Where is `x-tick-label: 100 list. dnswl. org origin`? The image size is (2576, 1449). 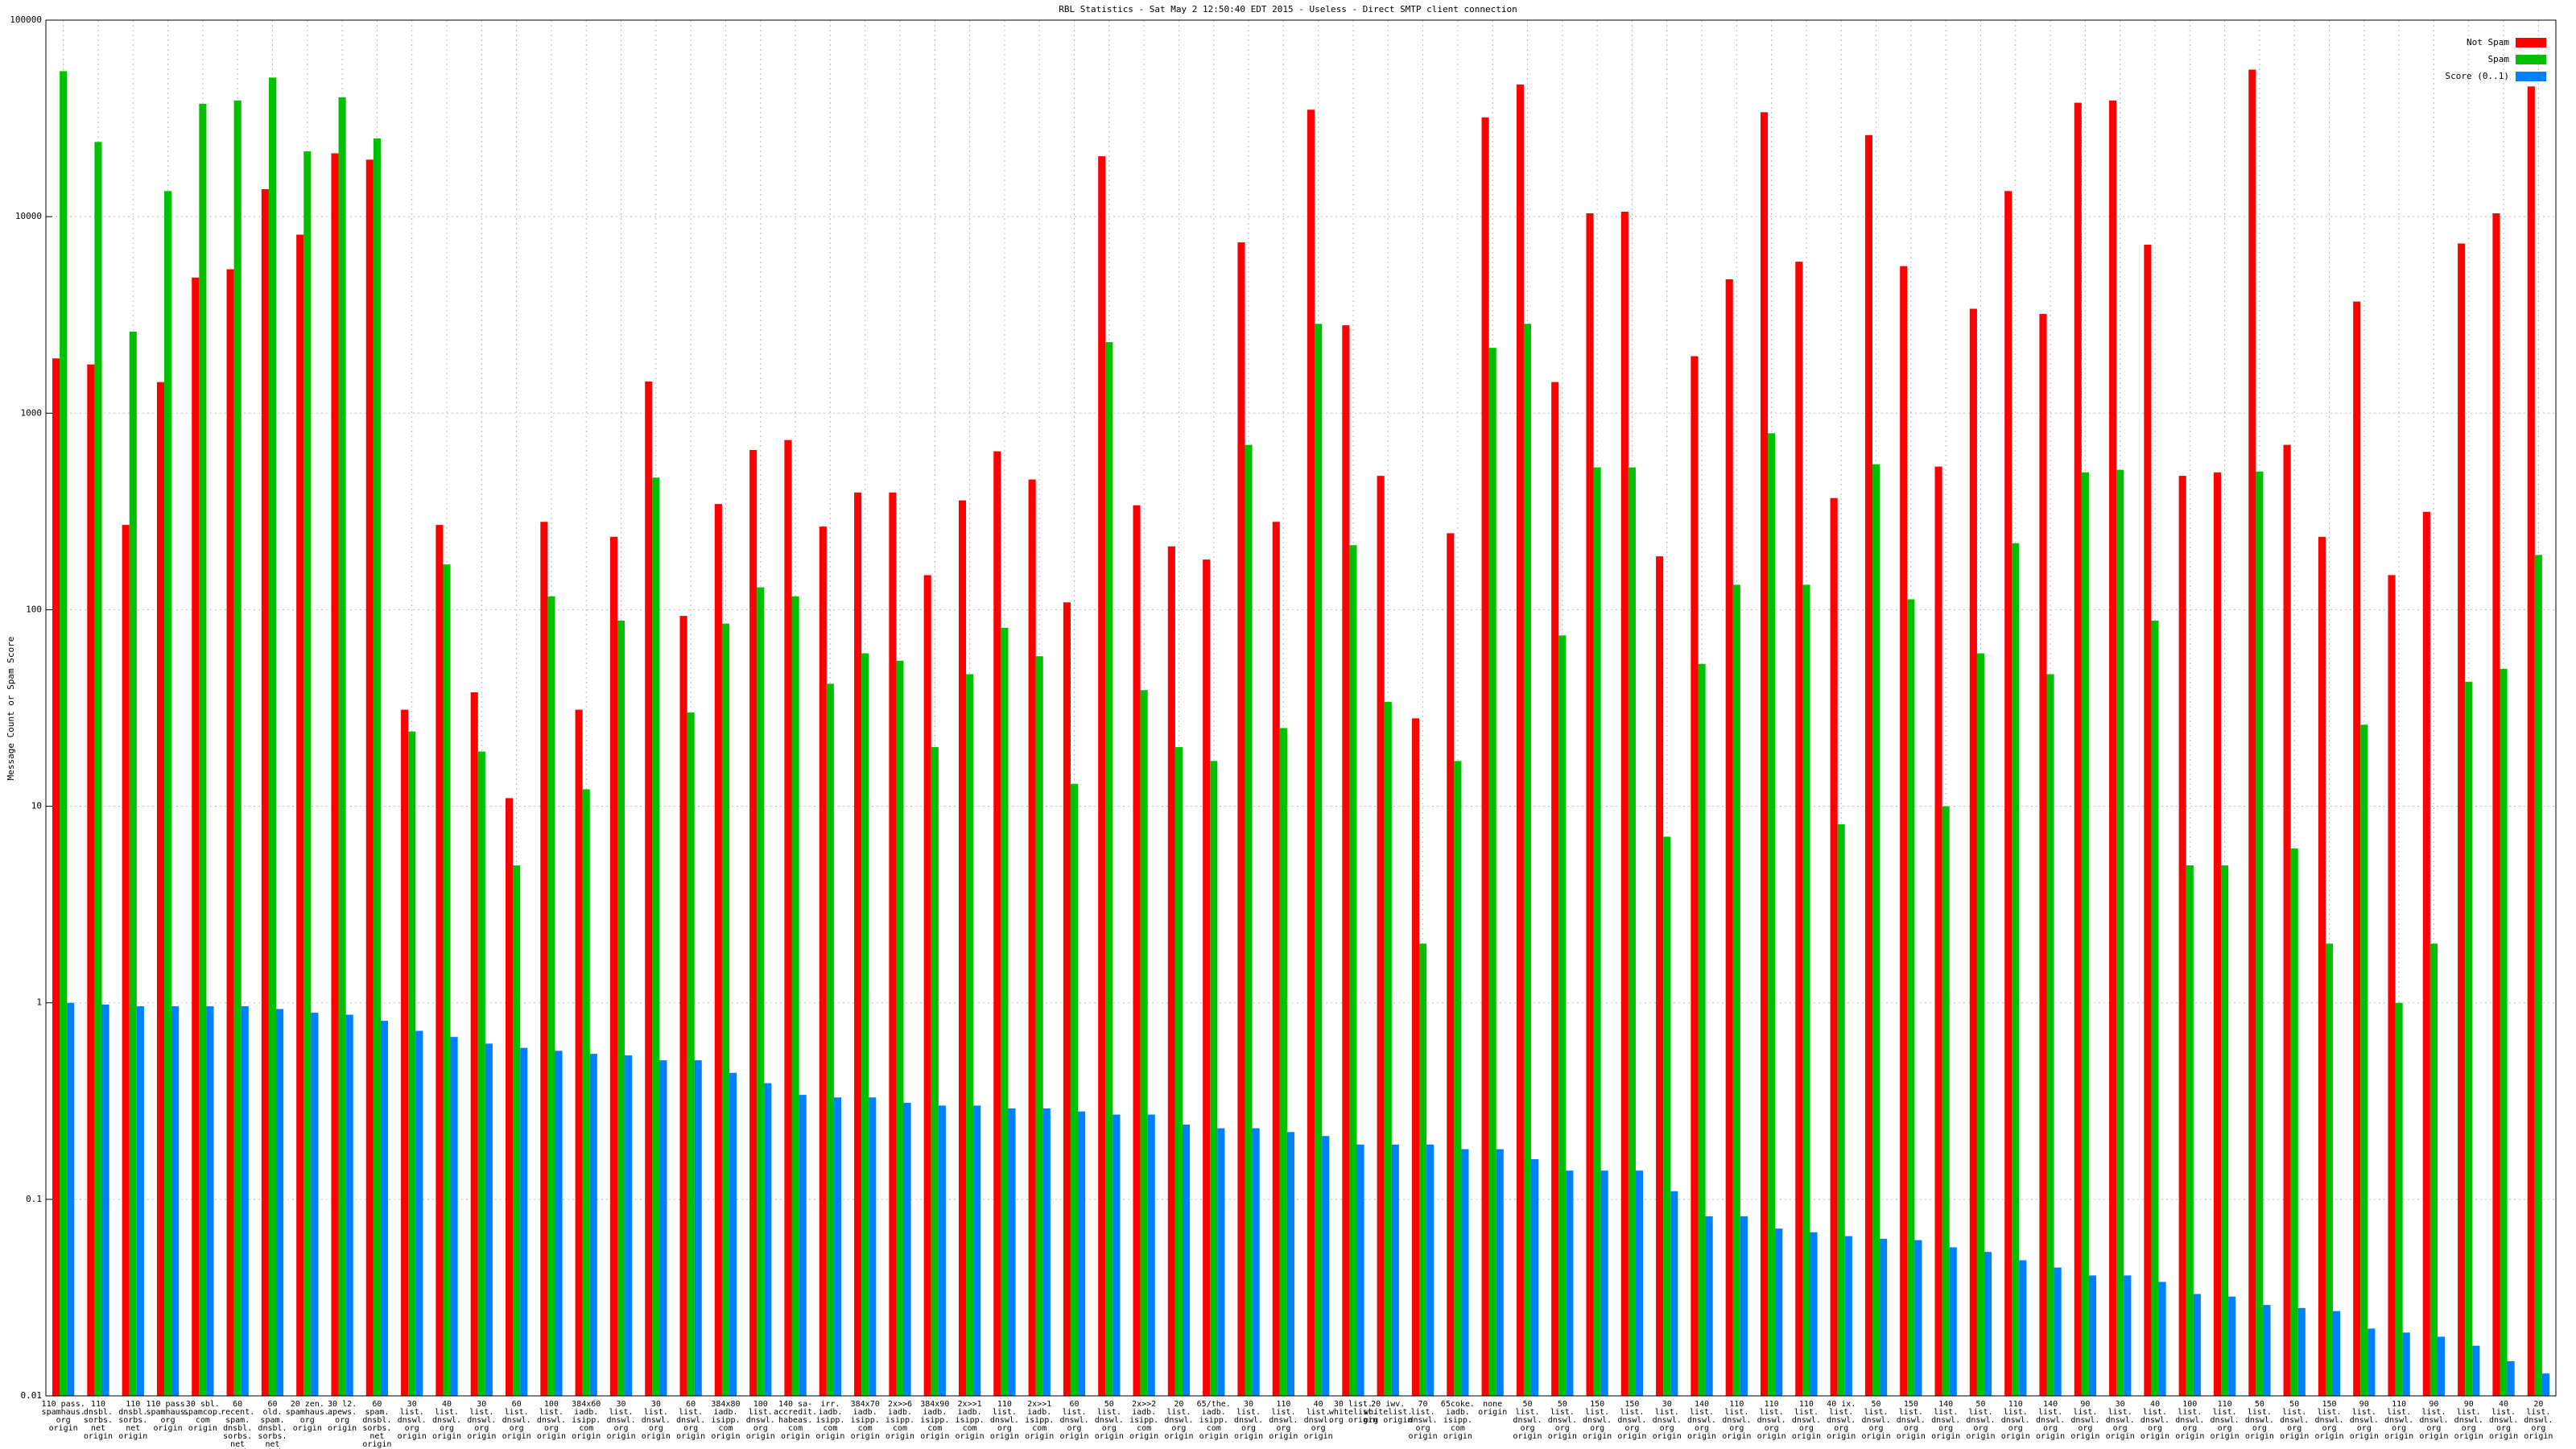
x-tick-label: 100 list. dnswl. org origin is located at coordinates (551, 1420).